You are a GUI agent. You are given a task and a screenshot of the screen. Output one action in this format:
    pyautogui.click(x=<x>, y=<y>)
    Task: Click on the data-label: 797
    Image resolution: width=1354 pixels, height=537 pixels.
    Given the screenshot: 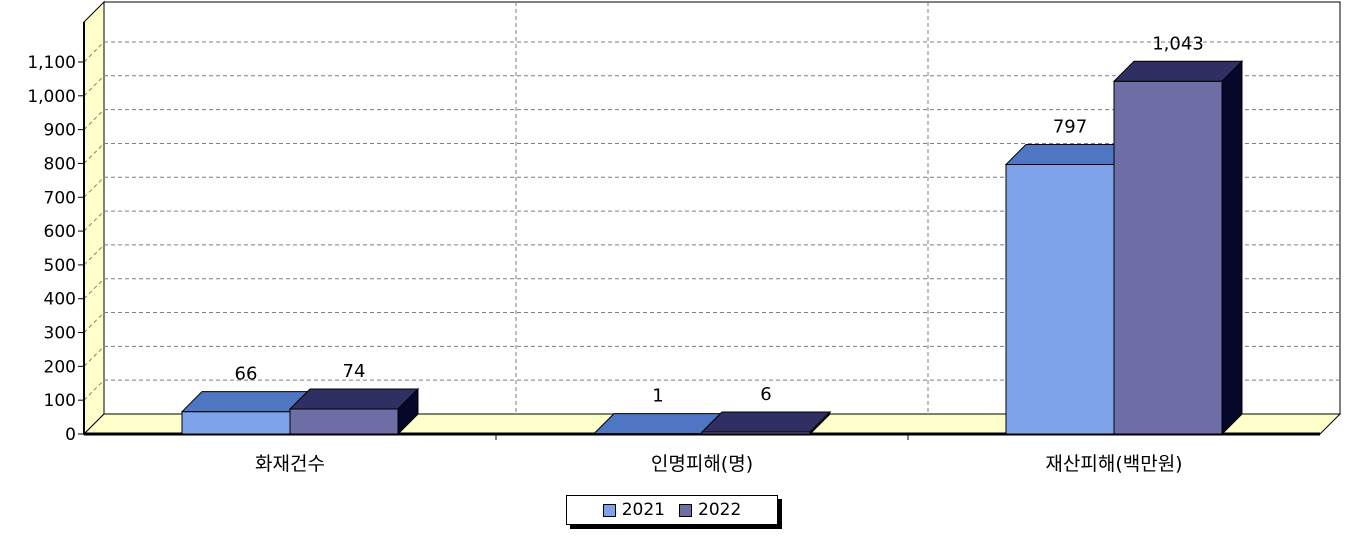 What is the action you would take?
    pyautogui.click(x=1070, y=126)
    